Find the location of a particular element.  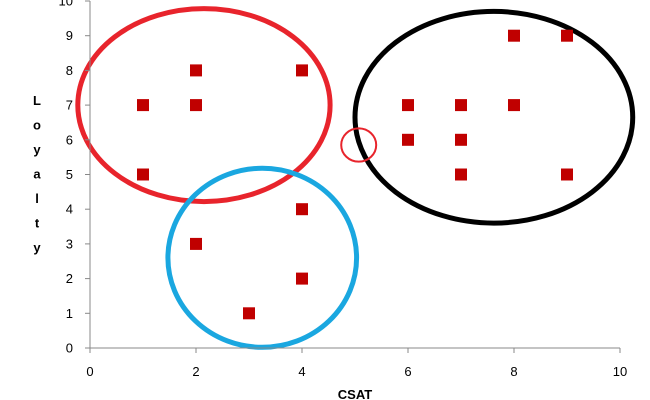

x-axis-label: CSAT is located at coordinates (355, 393).